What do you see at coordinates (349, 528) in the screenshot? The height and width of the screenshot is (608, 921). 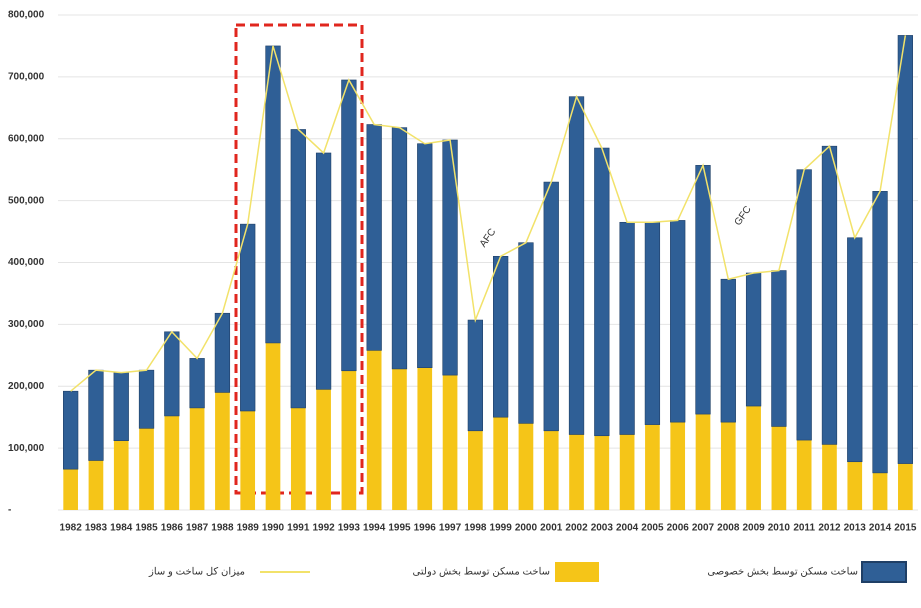 I see `x-tick-label: 1993` at bounding box center [349, 528].